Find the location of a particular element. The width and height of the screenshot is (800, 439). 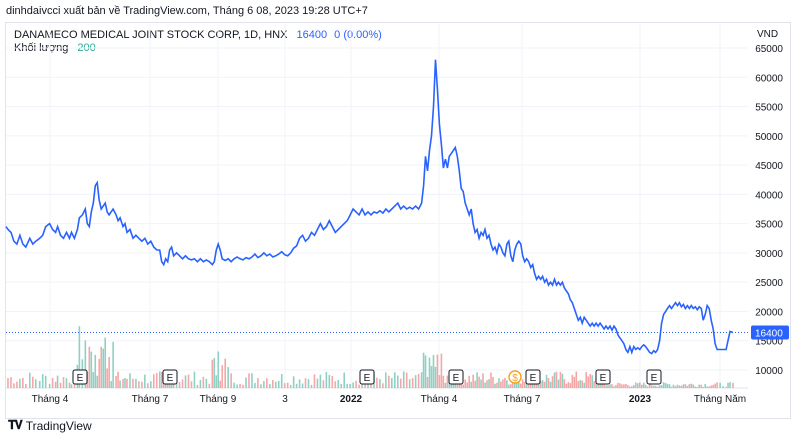

price-change: 0 (0.00%) is located at coordinates (358, 35).